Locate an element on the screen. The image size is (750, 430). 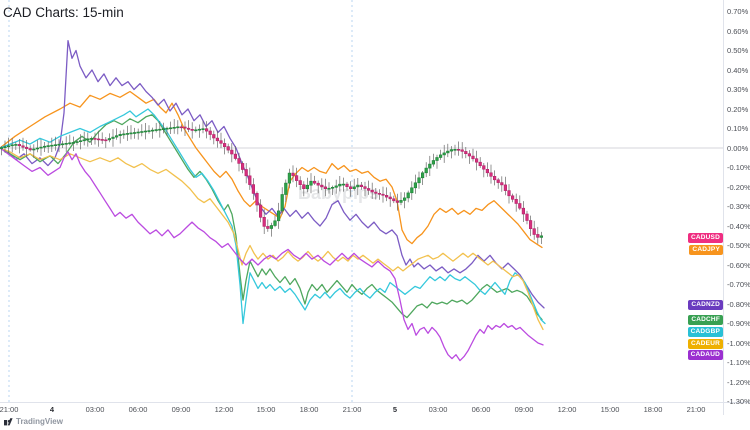
price-axis-tick: 0.00% is located at coordinates (738, 148).